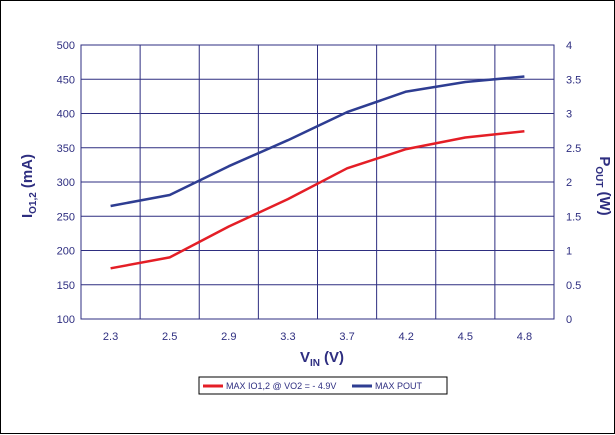 The width and height of the screenshot is (615, 435). What do you see at coordinates (573, 80) in the screenshot?
I see `y-right-tick-label: 3.5` at bounding box center [573, 80].